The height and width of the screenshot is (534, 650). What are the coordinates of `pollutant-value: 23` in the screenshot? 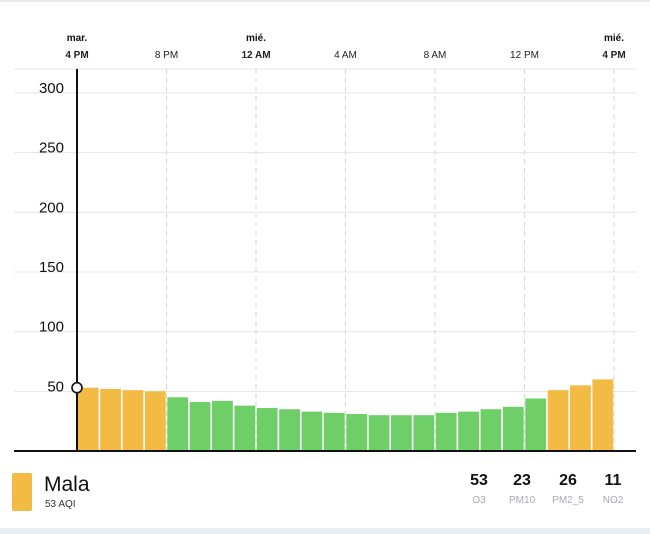 It's located at (522, 480).